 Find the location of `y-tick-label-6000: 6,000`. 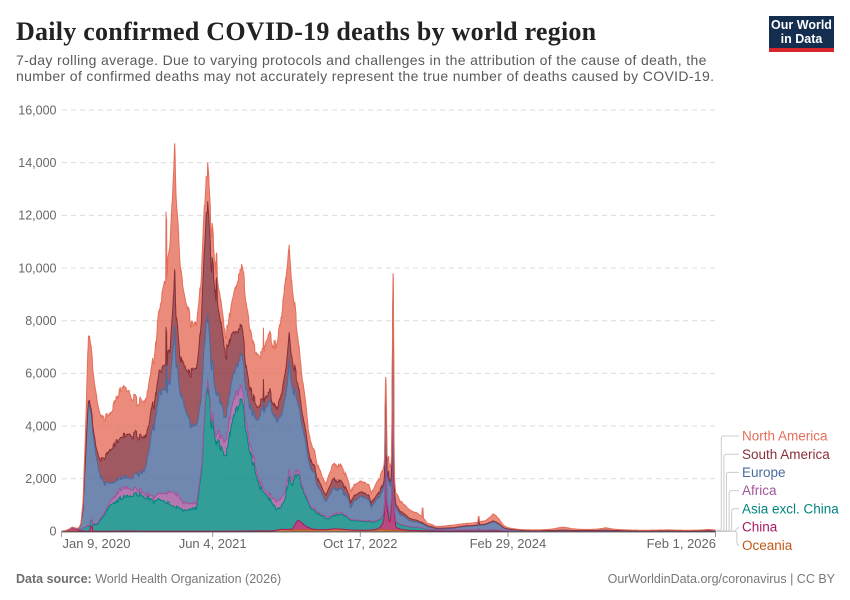

y-tick-label-6000: 6,000 is located at coordinates (40, 374).